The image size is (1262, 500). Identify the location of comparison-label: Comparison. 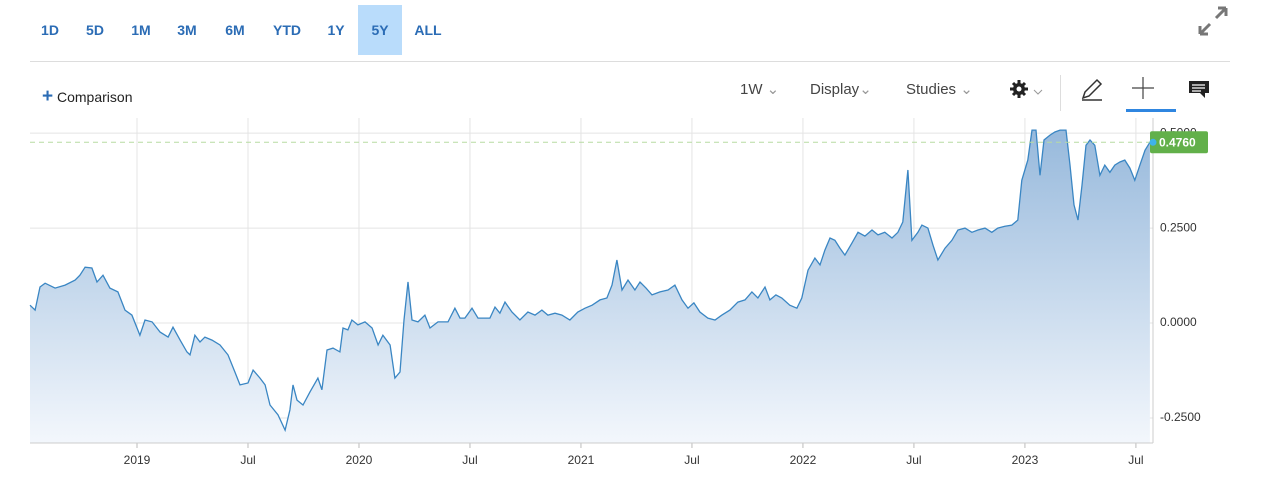
(95, 97).